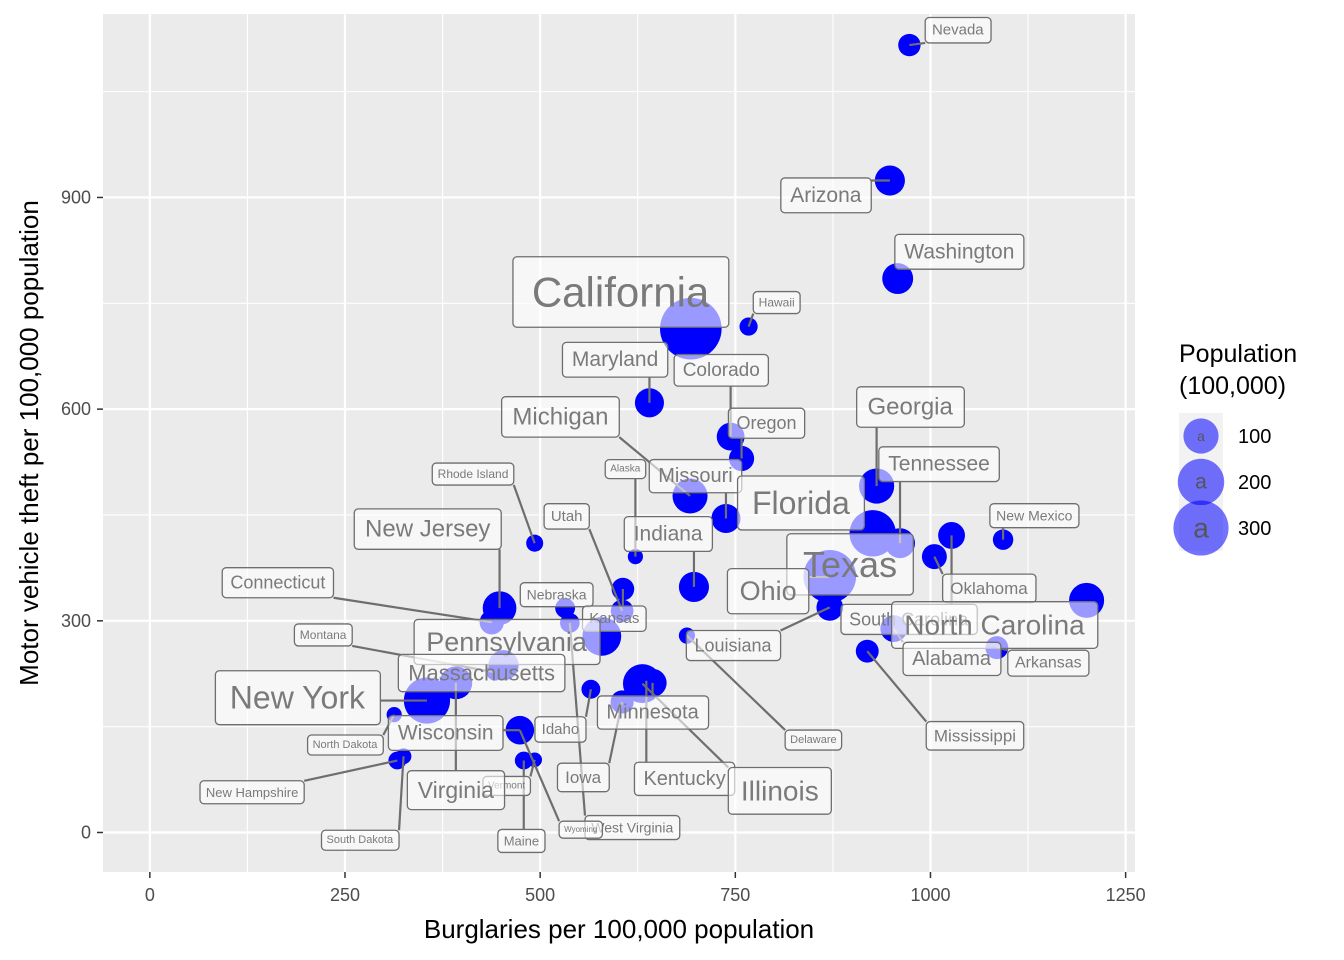 This screenshot has height=960, width=1344. I want to click on label-utah: Utah, so click(566, 516).